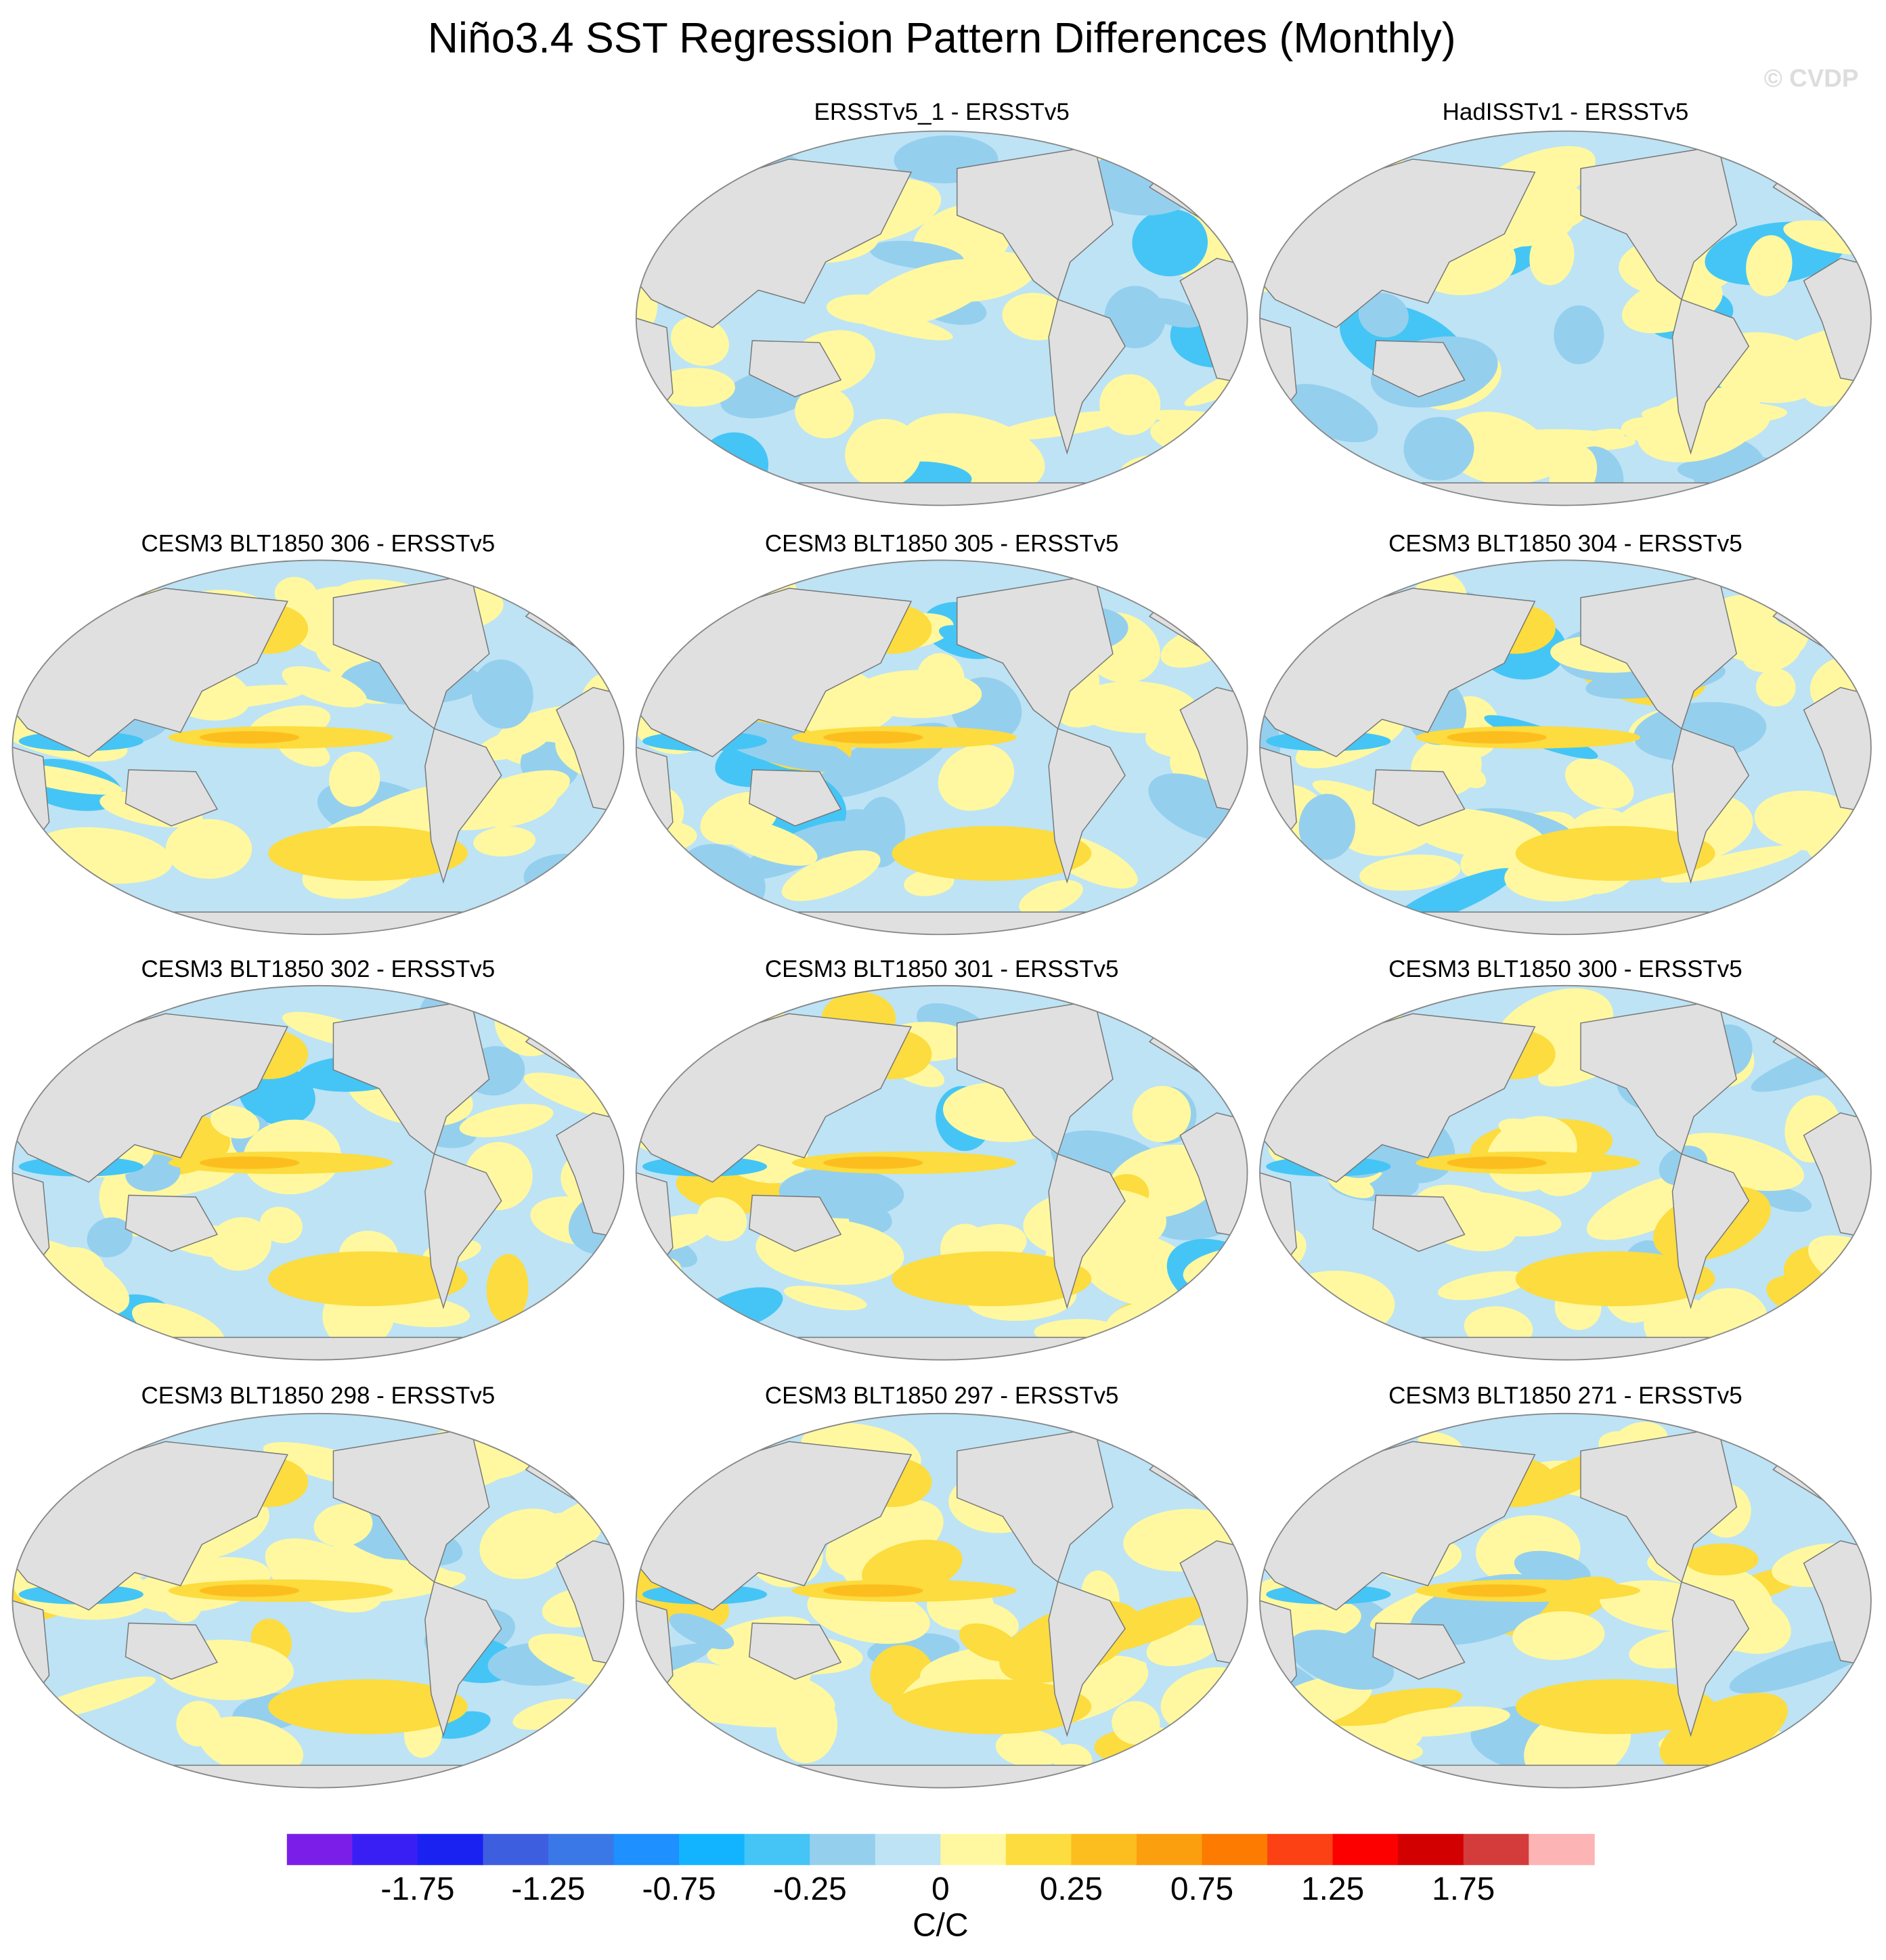  What do you see at coordinates (1071, 1889) in the screenshot?
I see `colorbar-tick-label: 0.25` at bounding box center [1071, 1889].